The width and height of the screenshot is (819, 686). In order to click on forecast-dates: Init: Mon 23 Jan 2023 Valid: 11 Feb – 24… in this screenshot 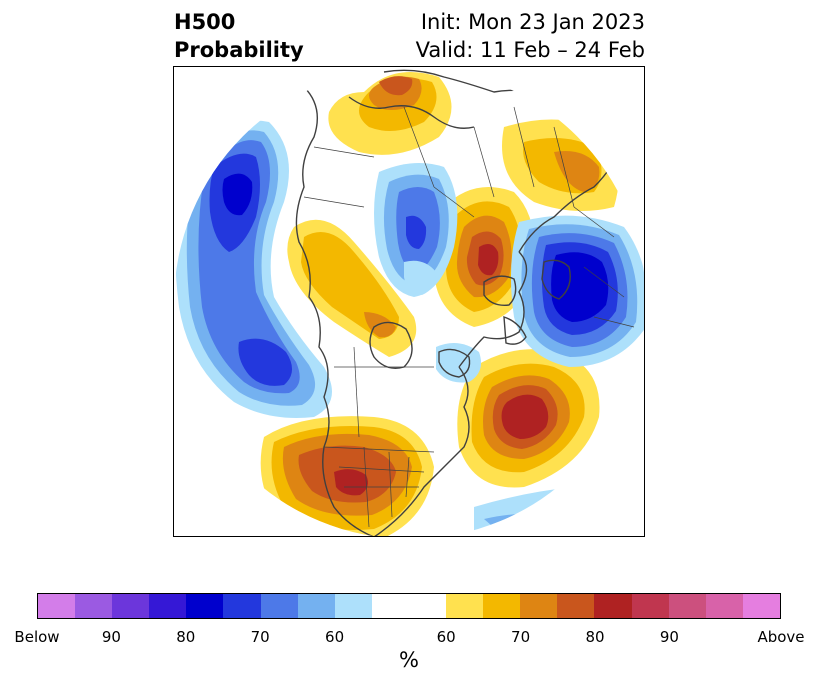, I will do `click(530, 36)`.